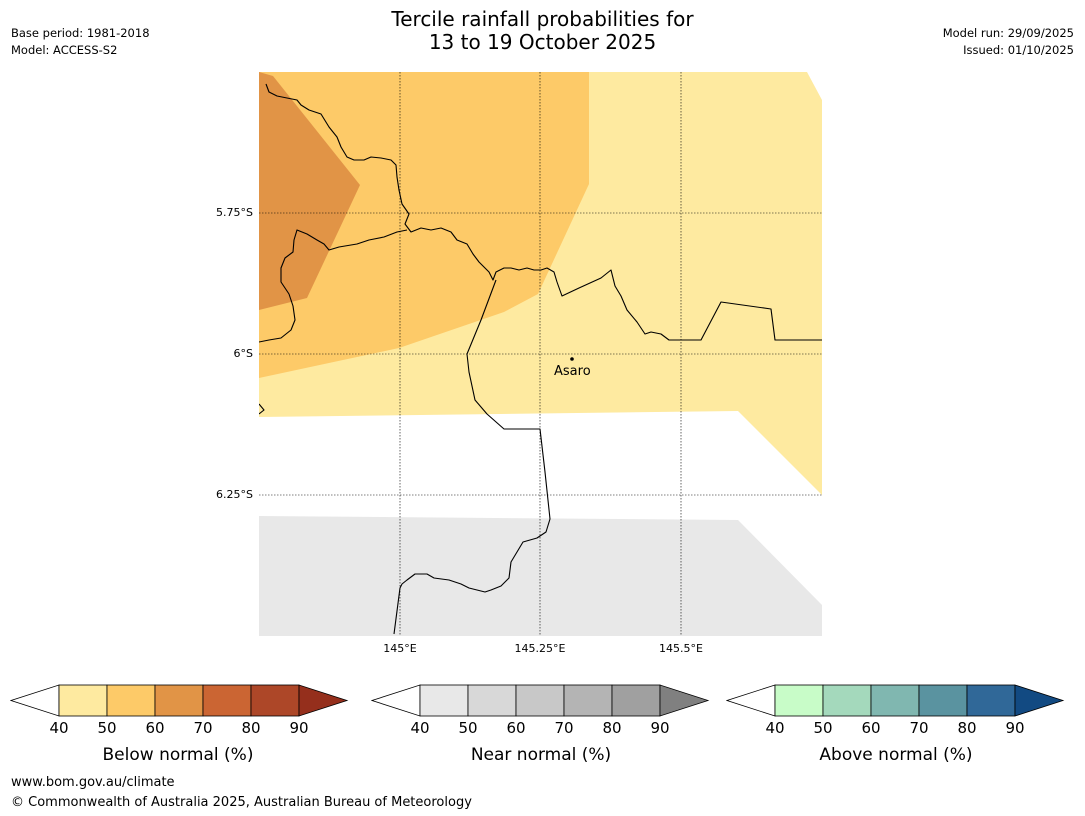  What do you see at coordinates (572, 371) in the screenshot?
I see `asaro-label: Asaro` at bounding box center [572, 371].